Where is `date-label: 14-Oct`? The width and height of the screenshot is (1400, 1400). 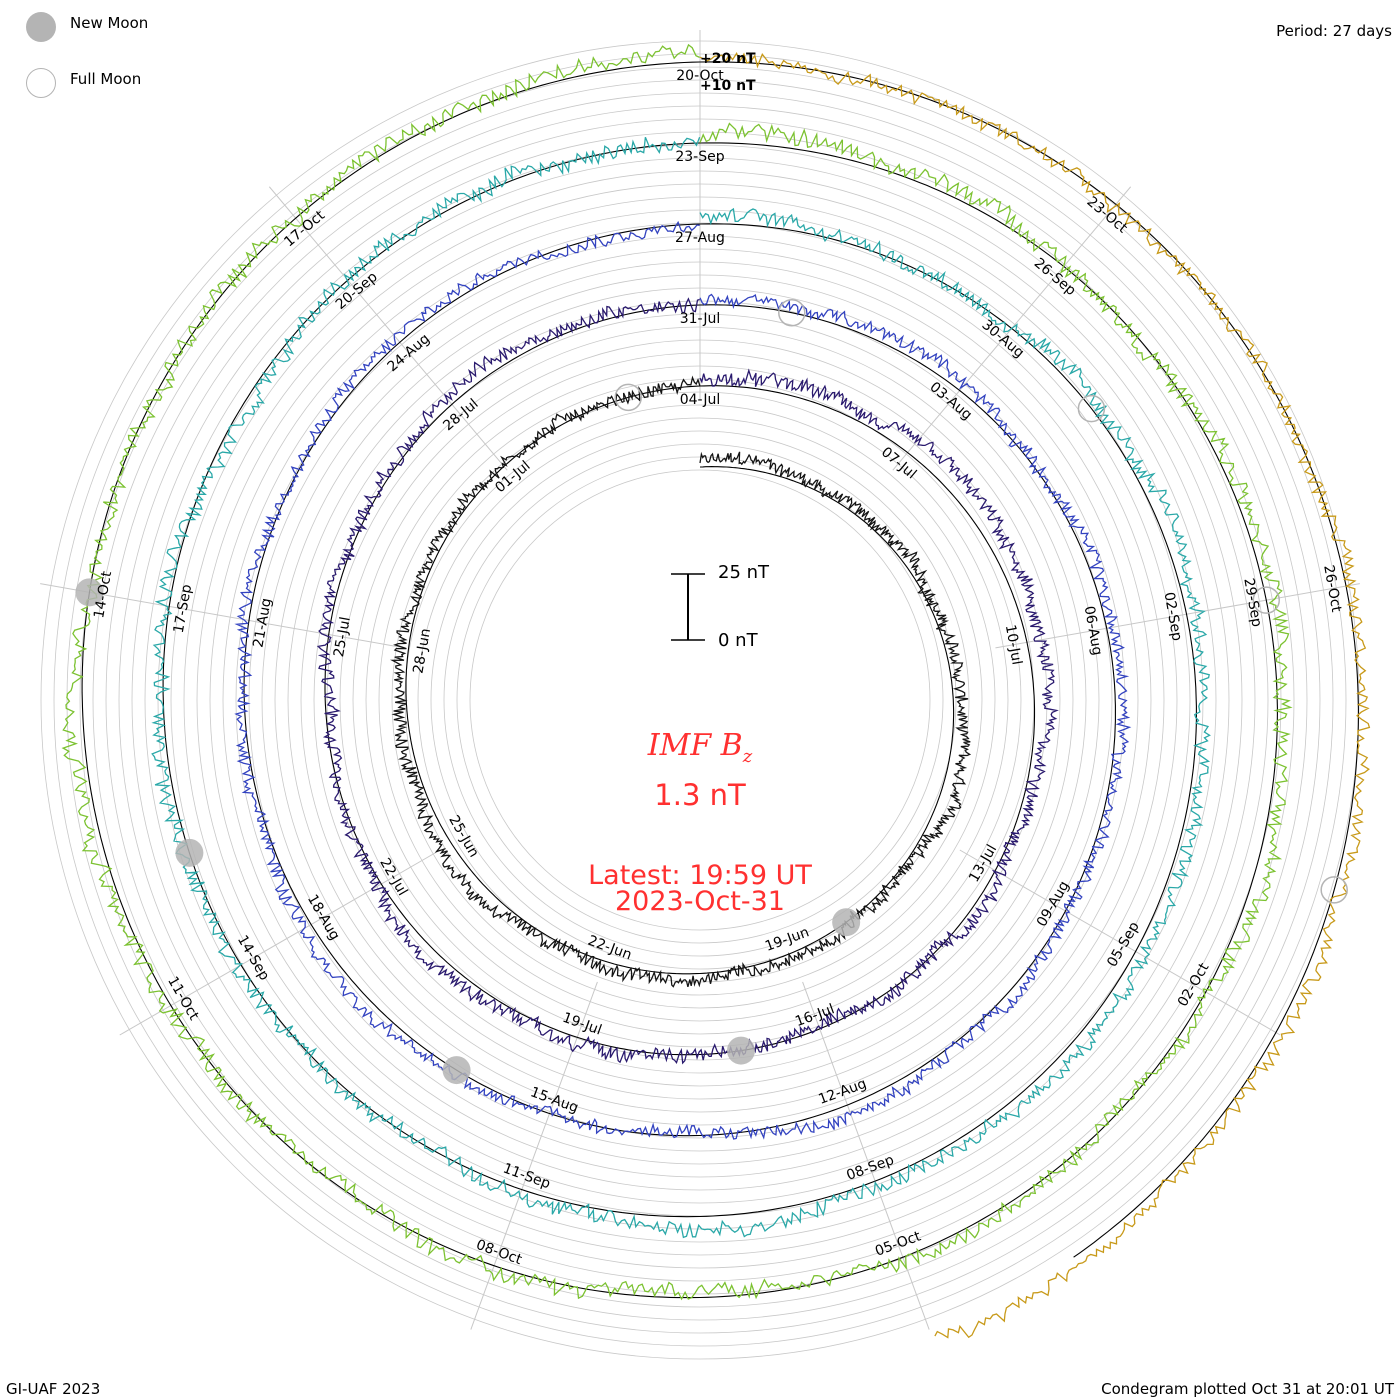 date-label: 14-Oct is located at coordinates (103, 595).